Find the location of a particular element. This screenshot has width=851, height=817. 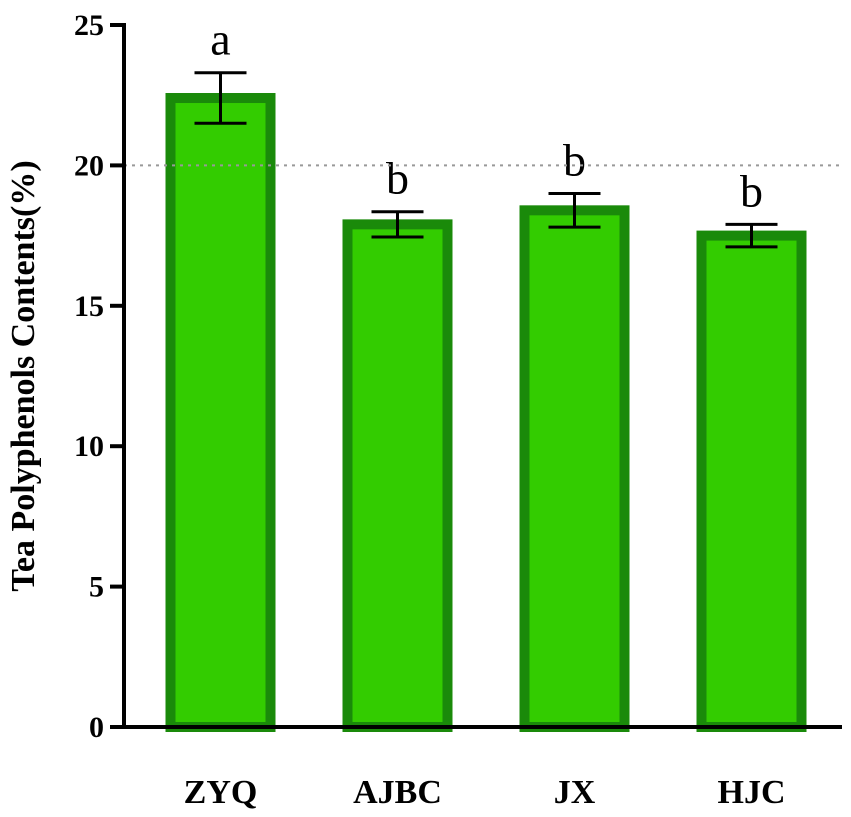

bar-zyq is located at coordinates (220, 413).